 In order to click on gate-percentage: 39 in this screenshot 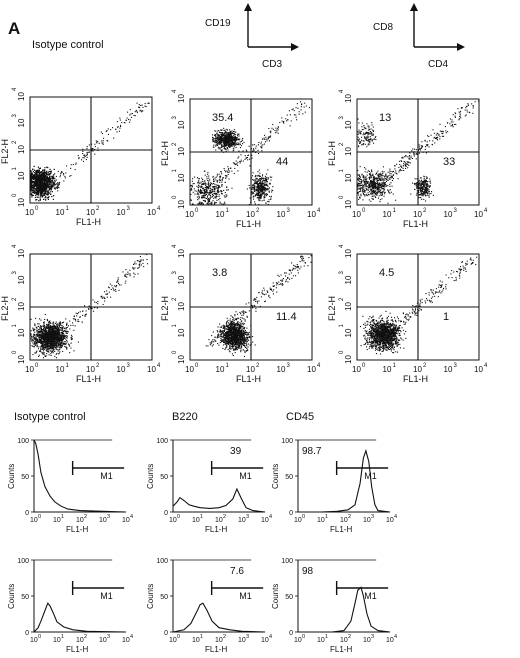, I will do `click(236, 451)`.